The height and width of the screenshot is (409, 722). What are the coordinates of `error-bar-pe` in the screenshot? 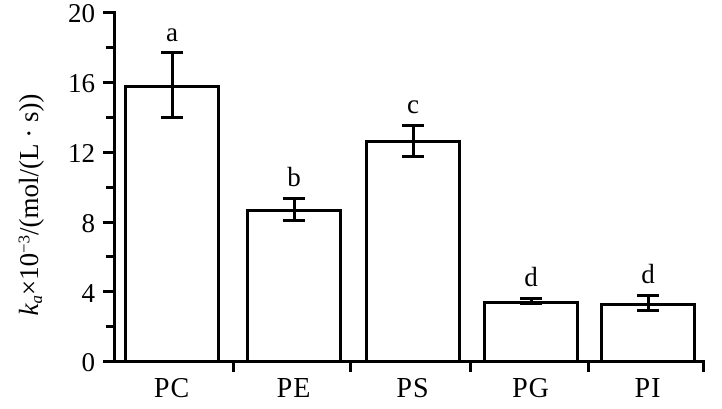 It's located at (294, 209).